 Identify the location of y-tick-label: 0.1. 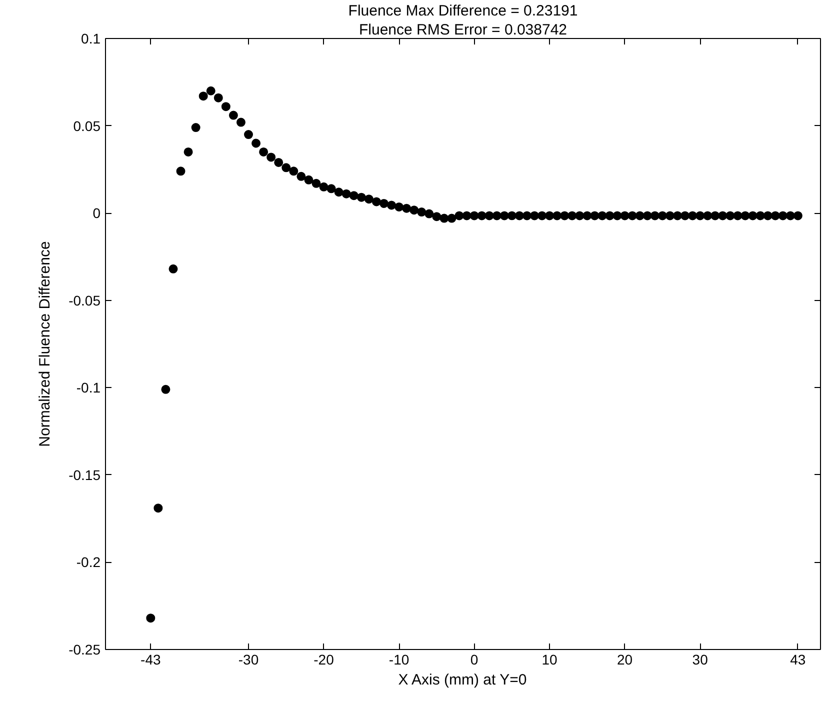
(91, 38).